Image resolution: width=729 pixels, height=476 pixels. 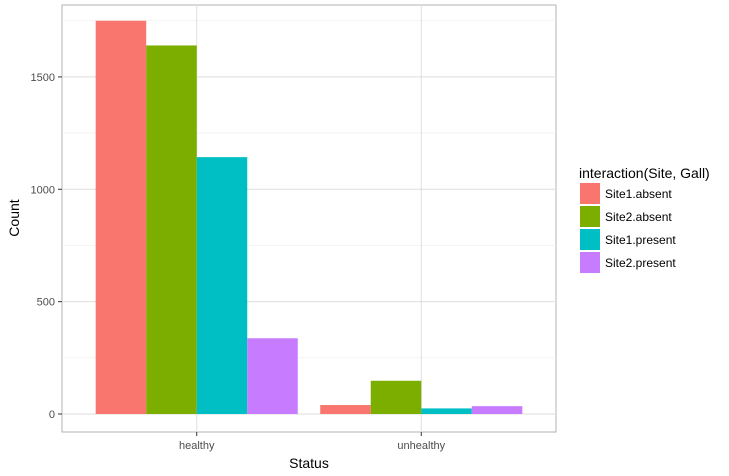 I want to click on legend-label: Site1.absent, so click(x=638, y=194).